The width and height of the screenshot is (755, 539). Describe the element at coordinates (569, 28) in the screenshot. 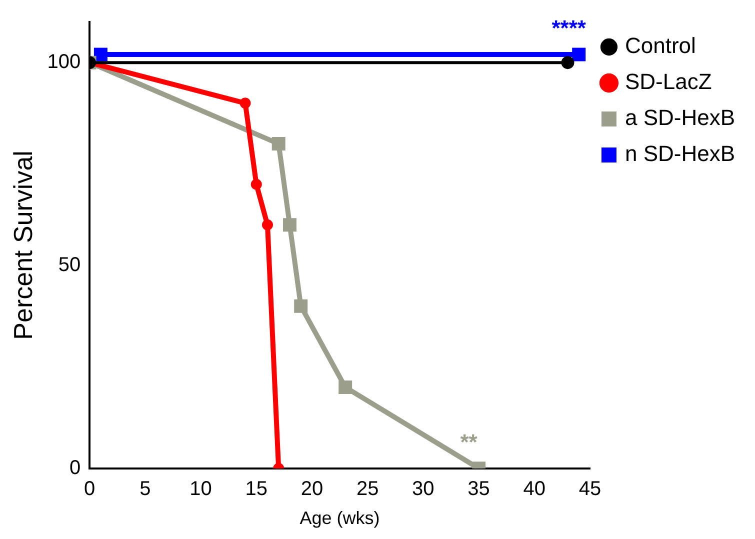

I see `annotation: ****` at that location.